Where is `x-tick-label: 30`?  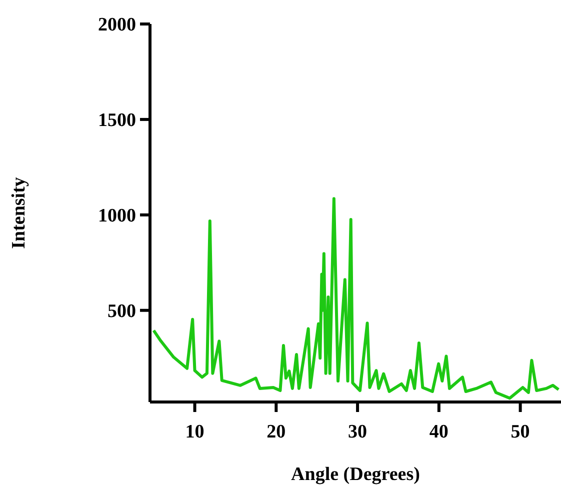
x-tick-label: 30 is located at coordinates (358, 431).